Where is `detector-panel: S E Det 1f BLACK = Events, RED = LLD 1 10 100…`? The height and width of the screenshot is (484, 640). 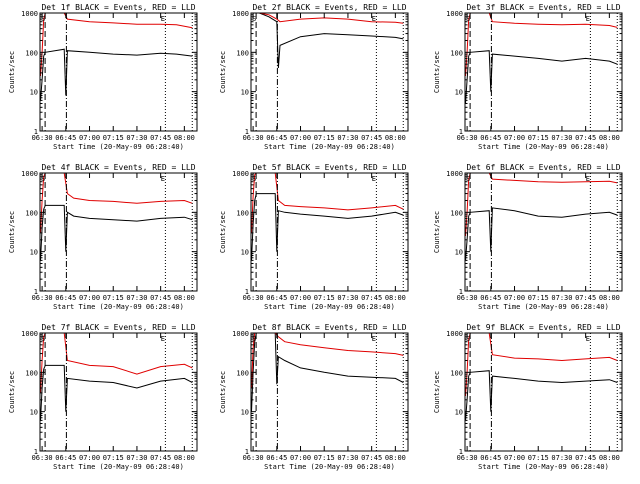 detector-panel: S E Det 1f BLACK = Events, RED = LLD 1 10 100… is located at coordinates (103, 77).